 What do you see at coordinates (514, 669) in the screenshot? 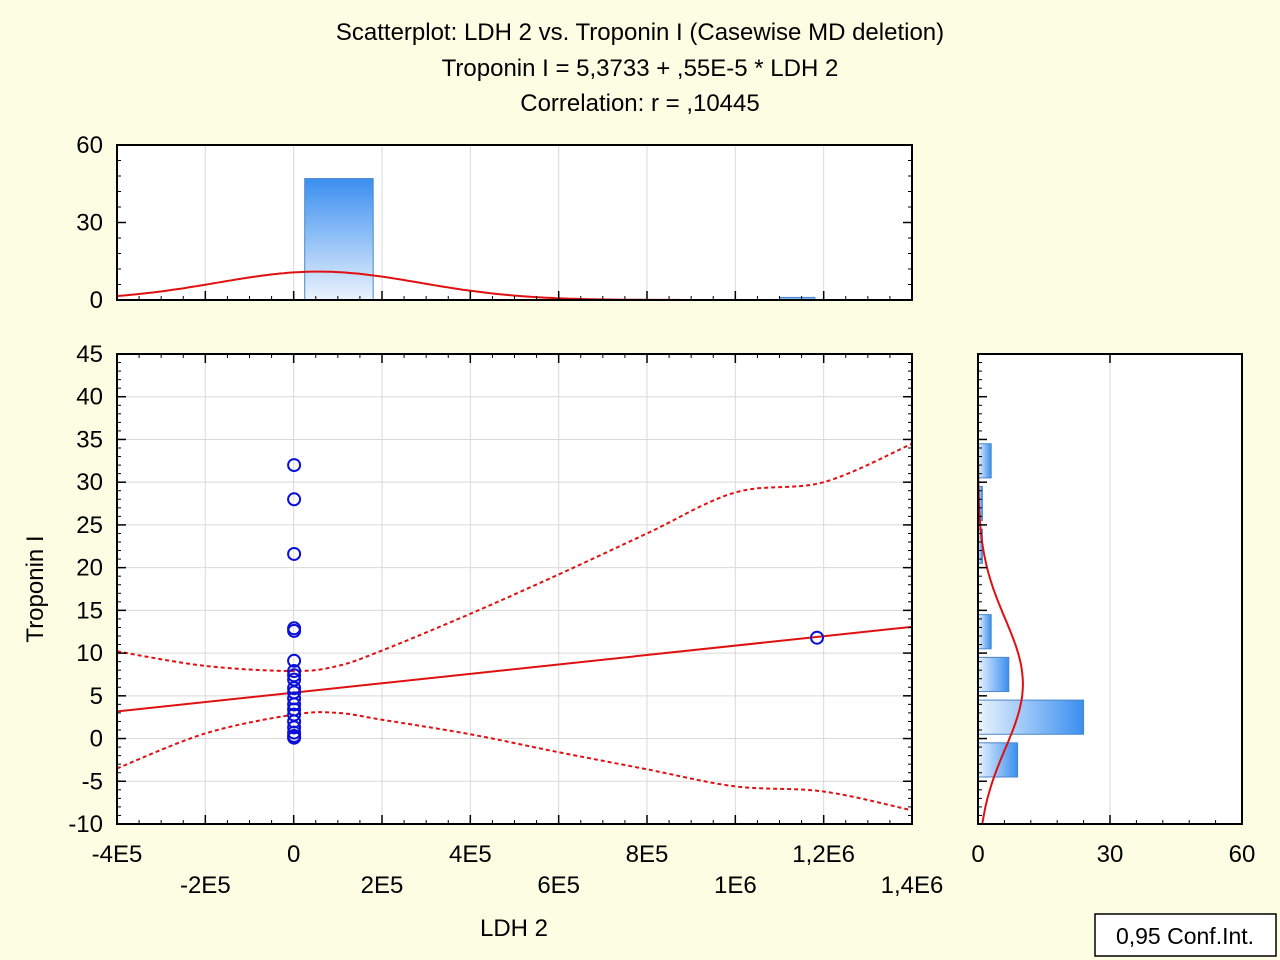
I see `regression-line` at bounding box center [514, 669].